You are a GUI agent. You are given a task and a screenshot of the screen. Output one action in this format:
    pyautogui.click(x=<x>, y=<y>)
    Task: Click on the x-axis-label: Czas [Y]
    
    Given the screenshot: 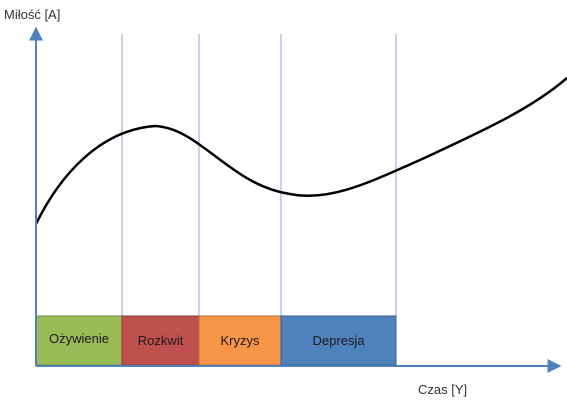 What is the action you would take?
    pyautogui.click(x=442, y=389)
    